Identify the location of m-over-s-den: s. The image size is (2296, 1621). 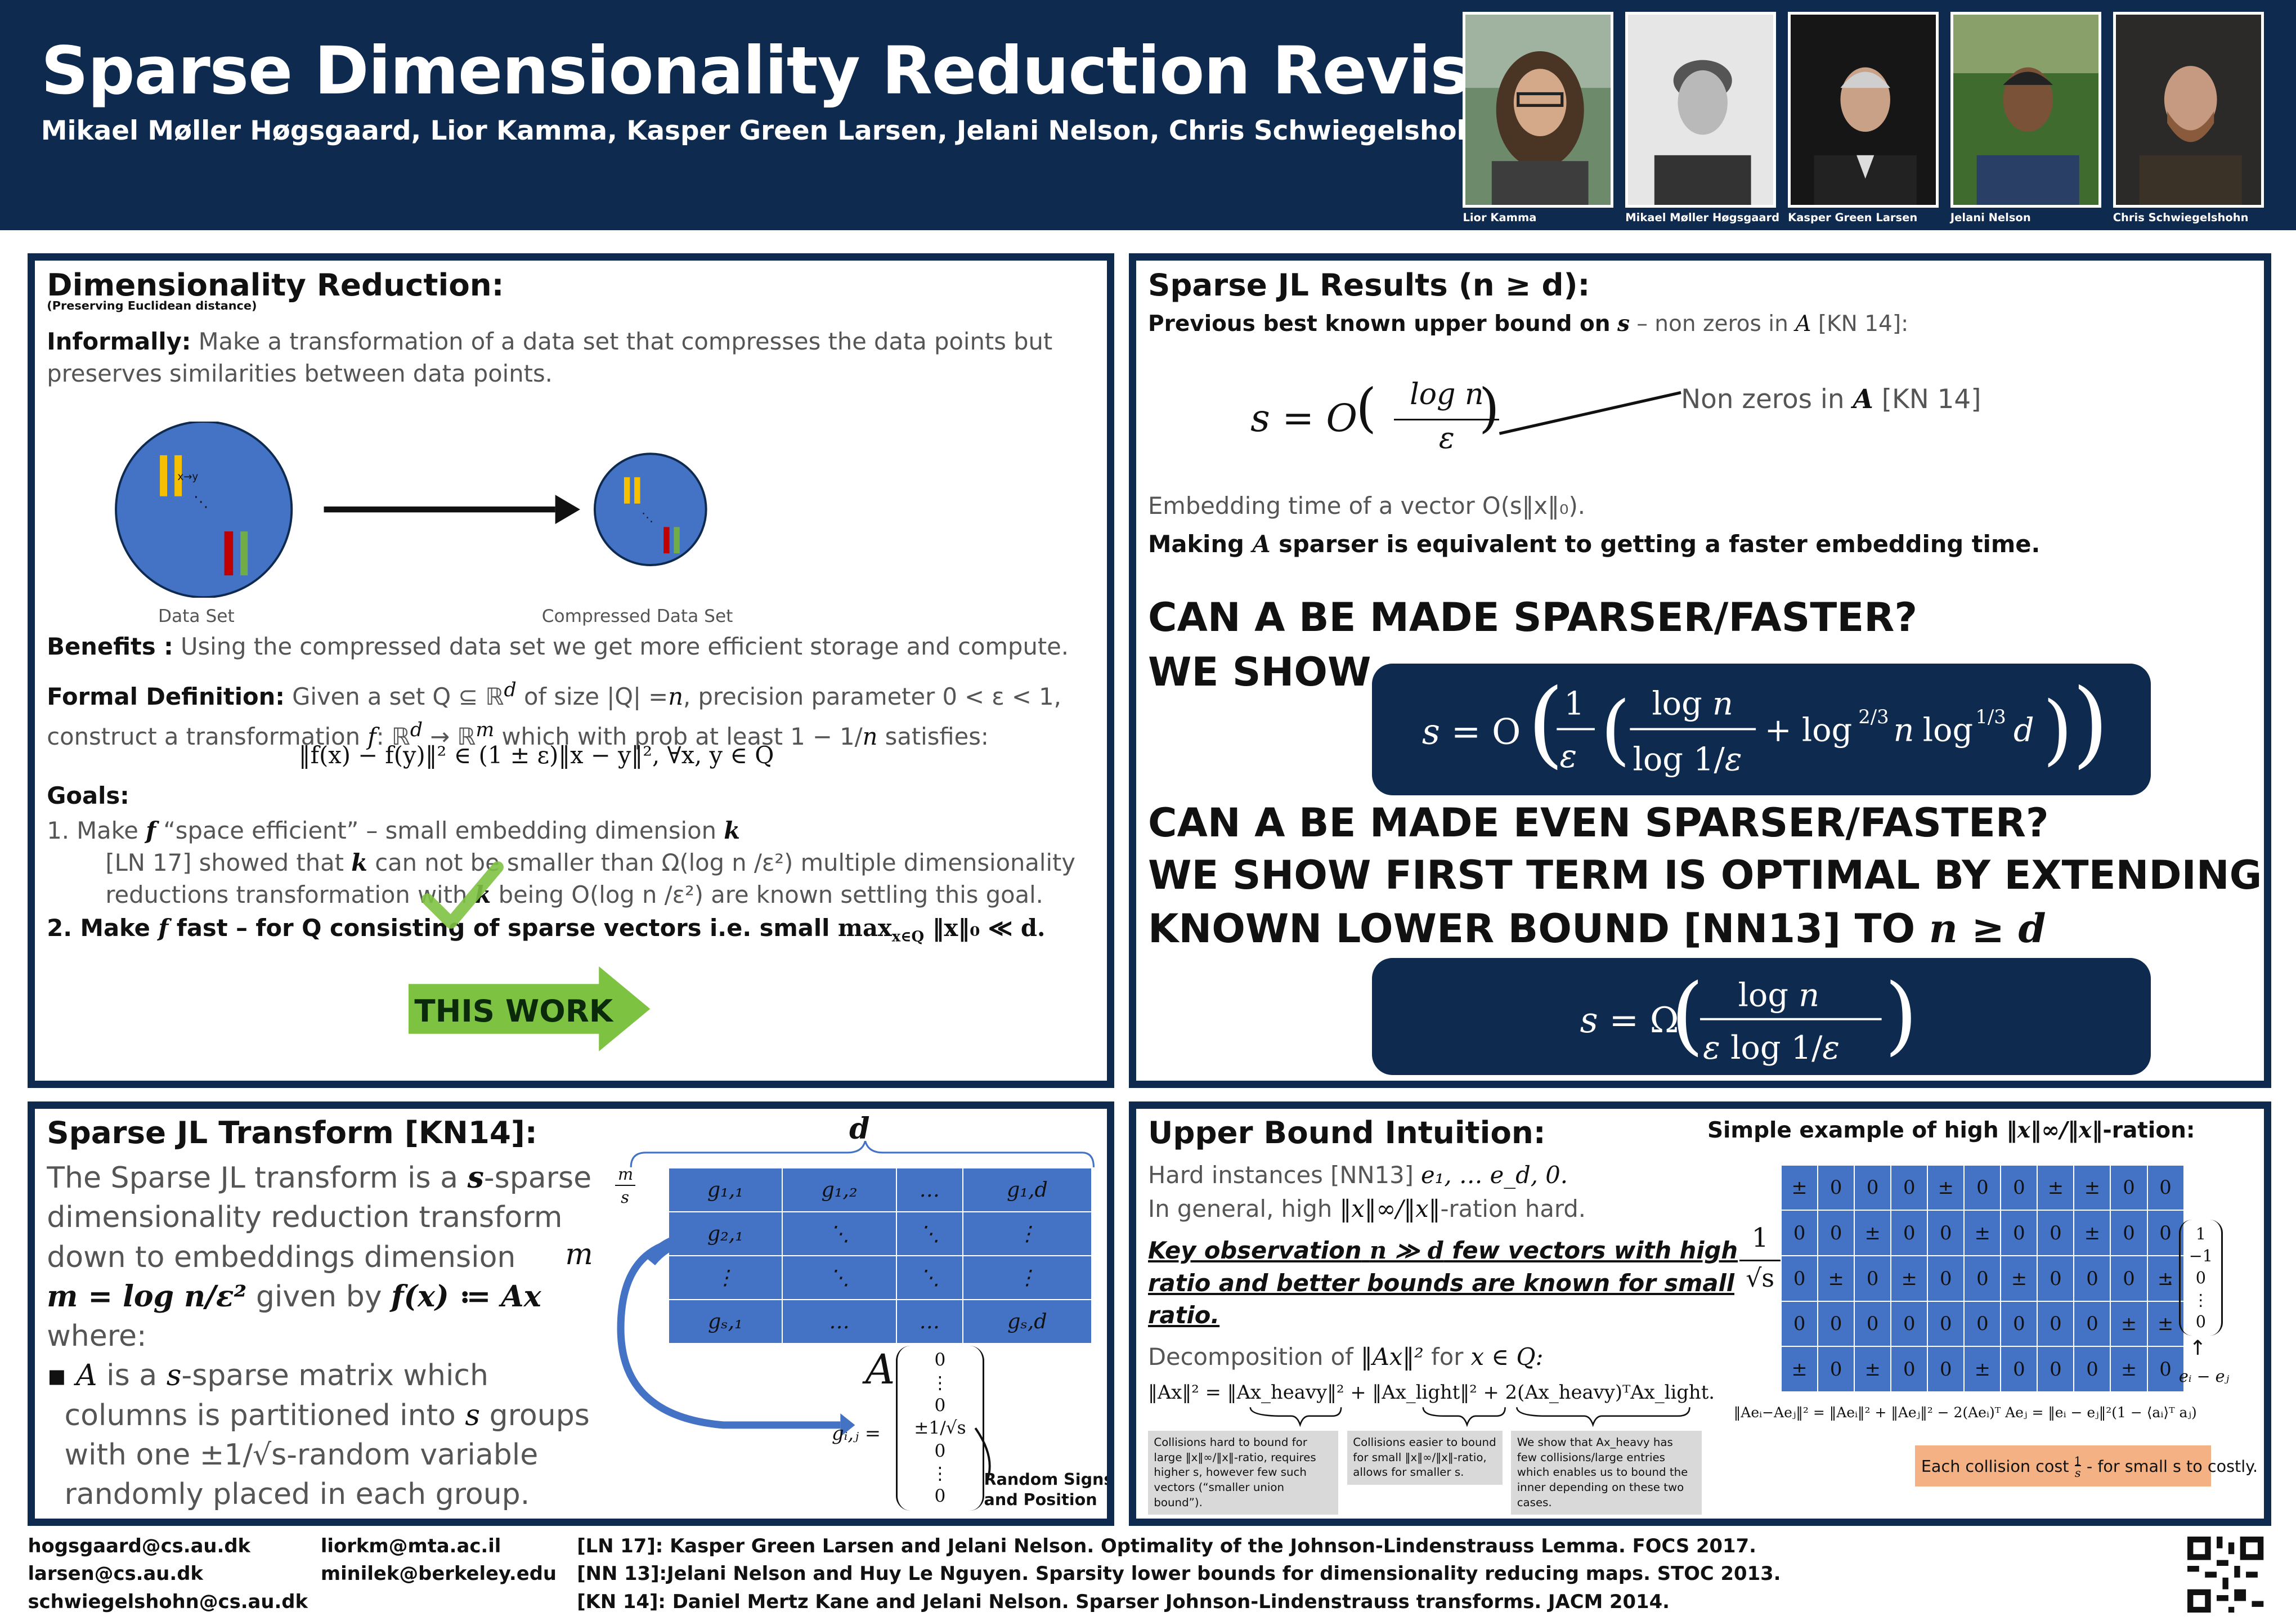
(625, 1198).